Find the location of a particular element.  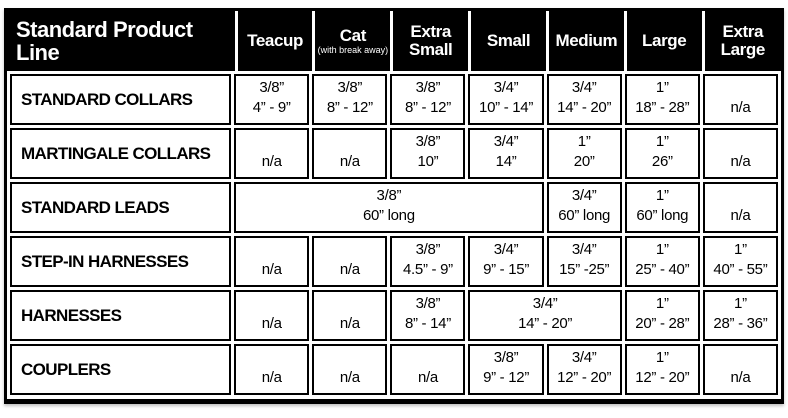

size-cell: 1” 40” - 55” is located at coordinates (740, 261).